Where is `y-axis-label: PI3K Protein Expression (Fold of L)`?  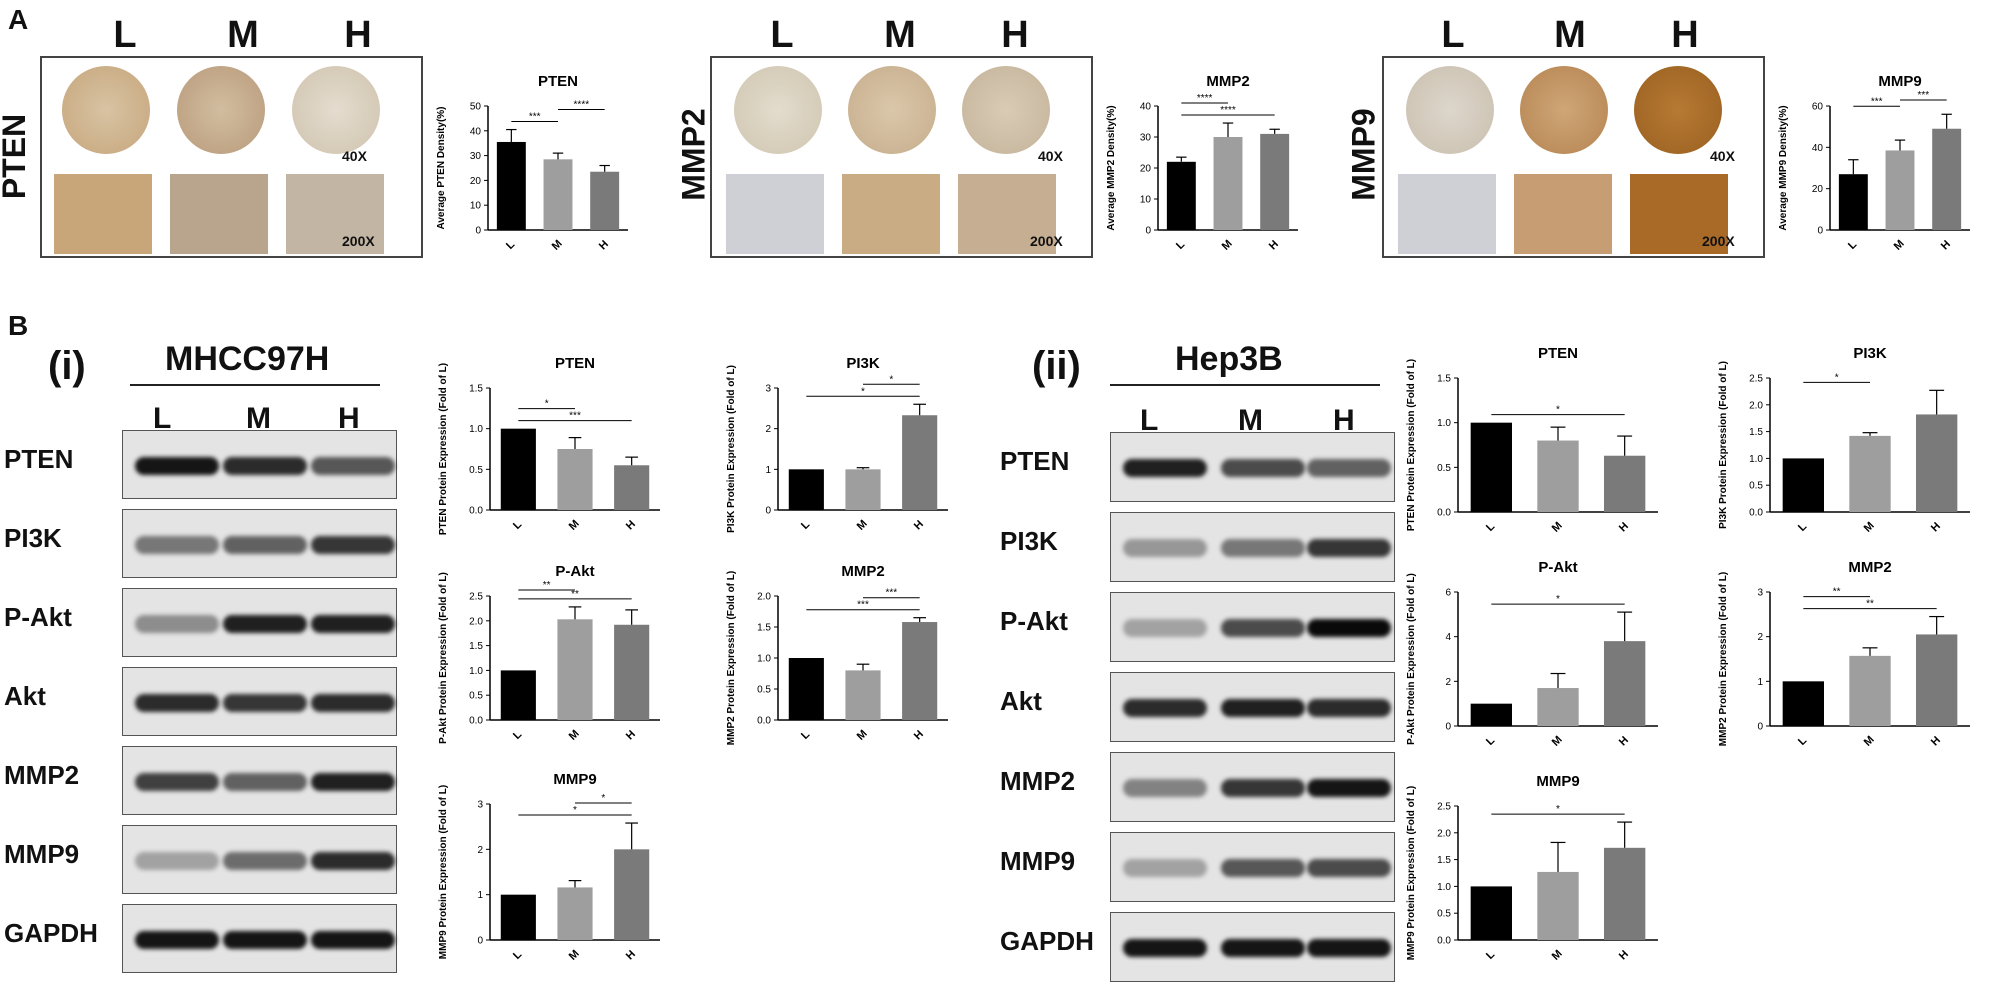 y-axis-label: PI3K Protein Expression (Fold of L) is located at coordinates (731, 449).